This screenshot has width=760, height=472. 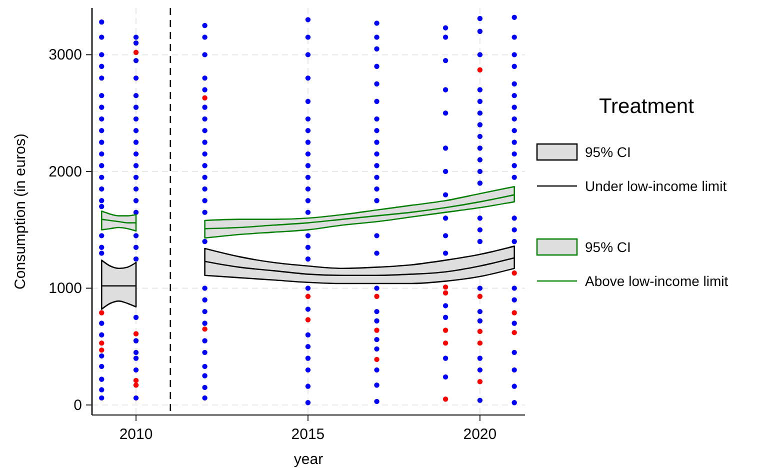 I want to click on x-tick-label: 2020, so click(x=480, y=434).